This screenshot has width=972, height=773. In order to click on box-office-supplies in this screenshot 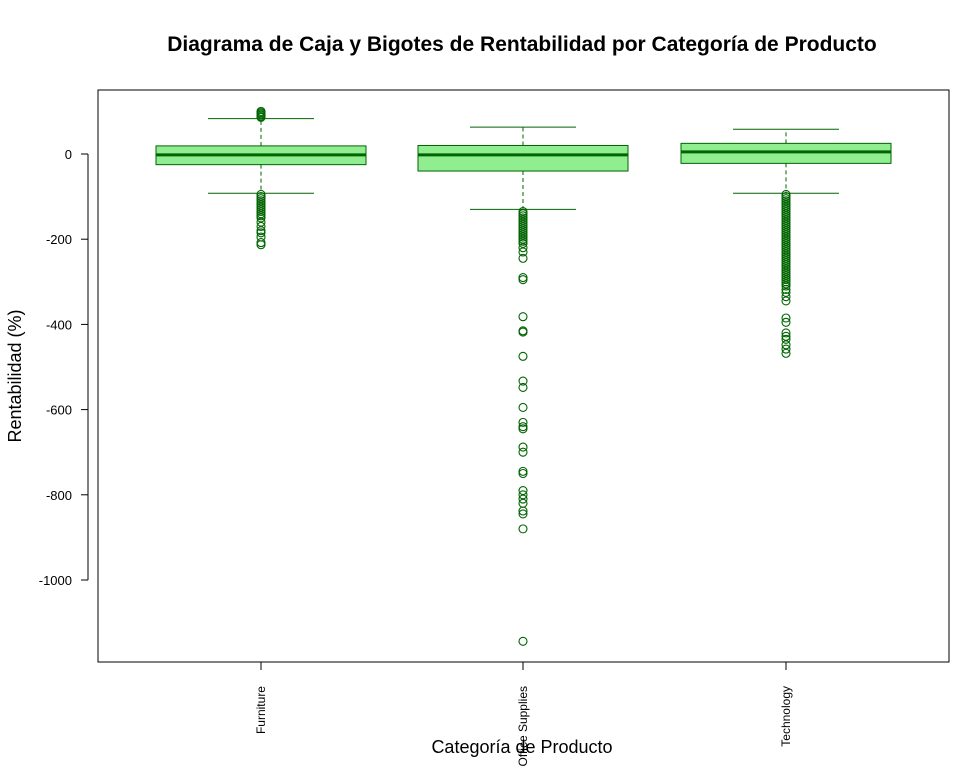, I will do `click(523, 386)`.